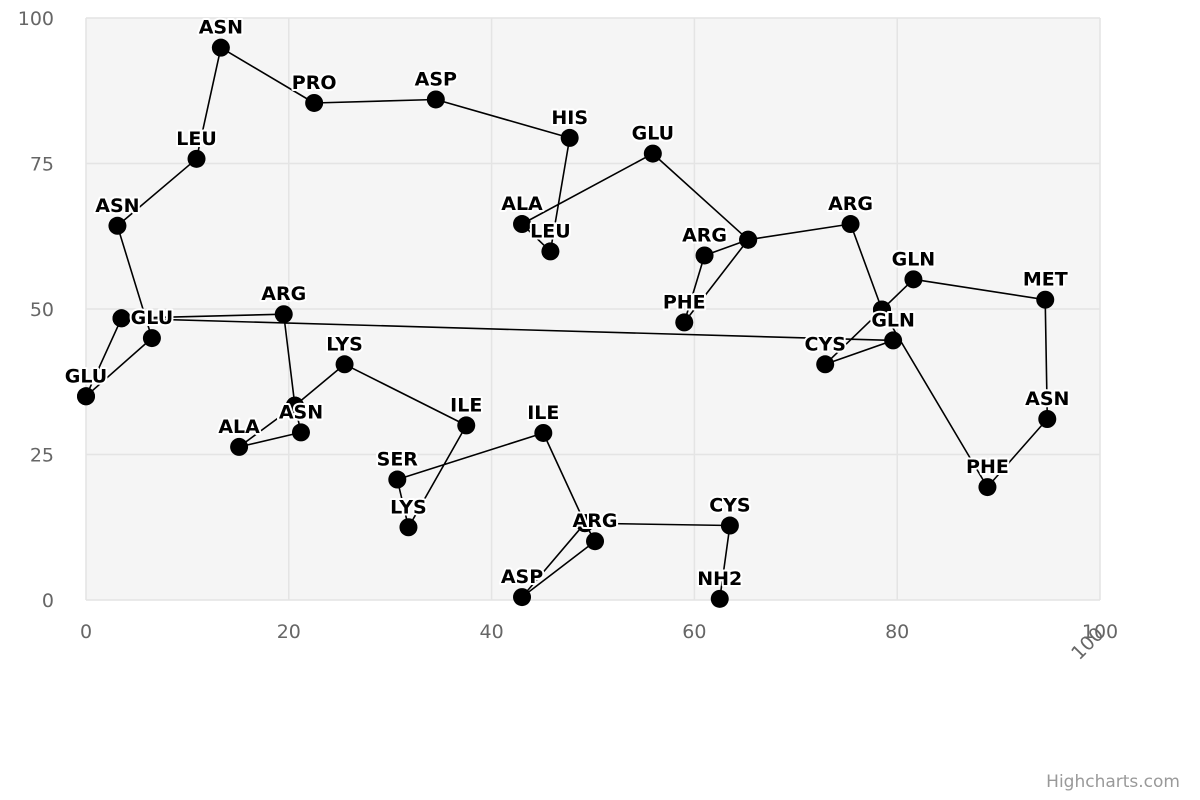 Image resolution: width=1200 pixels, height=800 pixels. Describe the element at coordinates (42, 456) in the screenshot. I see `y-tick-label: 25` at that location.